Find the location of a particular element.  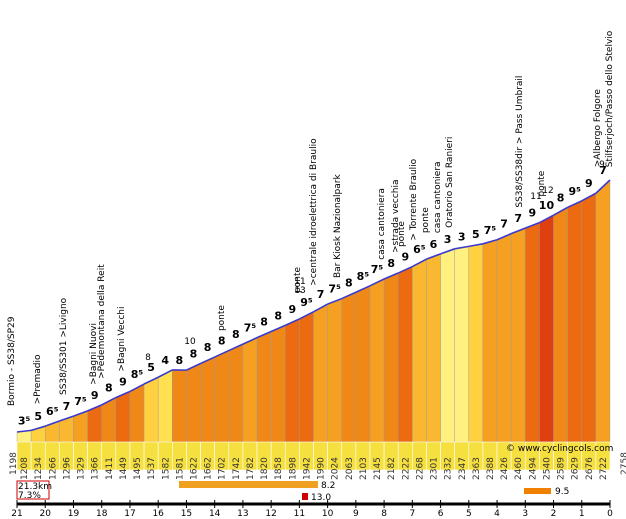

gradient-label-38: 10 is located at coordinates (547, 205).